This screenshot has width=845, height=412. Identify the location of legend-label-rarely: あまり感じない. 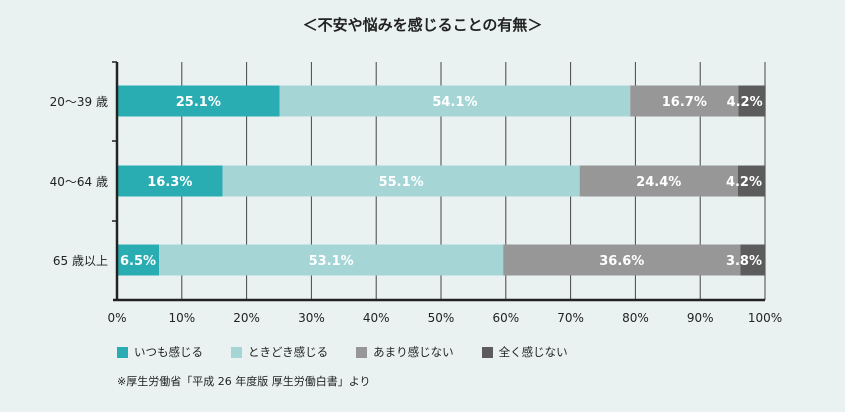
(413, 352).